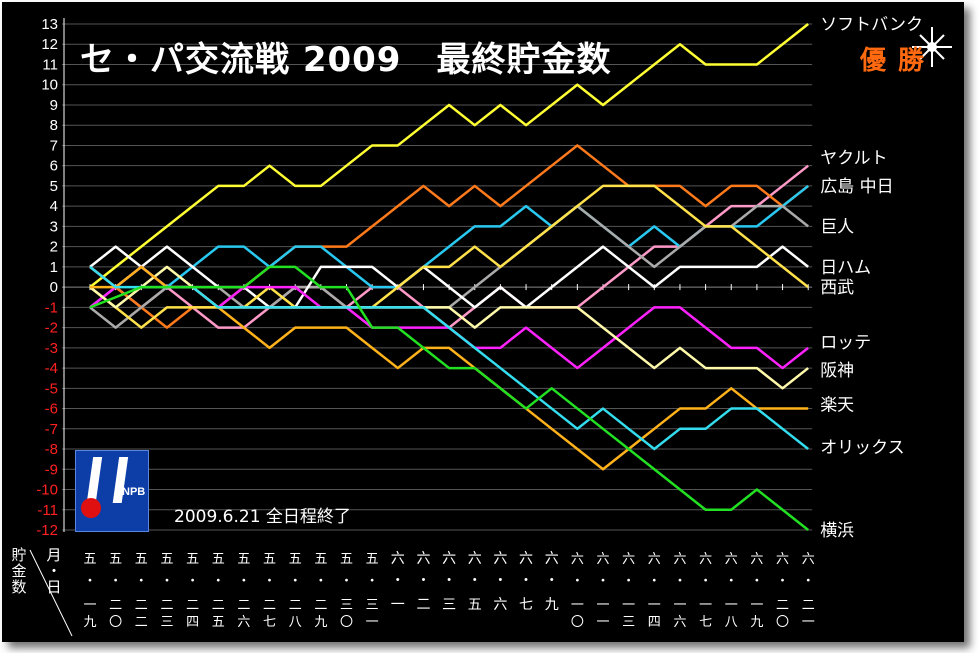 The height and width of the screenshot is (653, 978). Describe the element at coordinates (47, 510) in the screenshot. I see `y-tick-label: -11` at that location.